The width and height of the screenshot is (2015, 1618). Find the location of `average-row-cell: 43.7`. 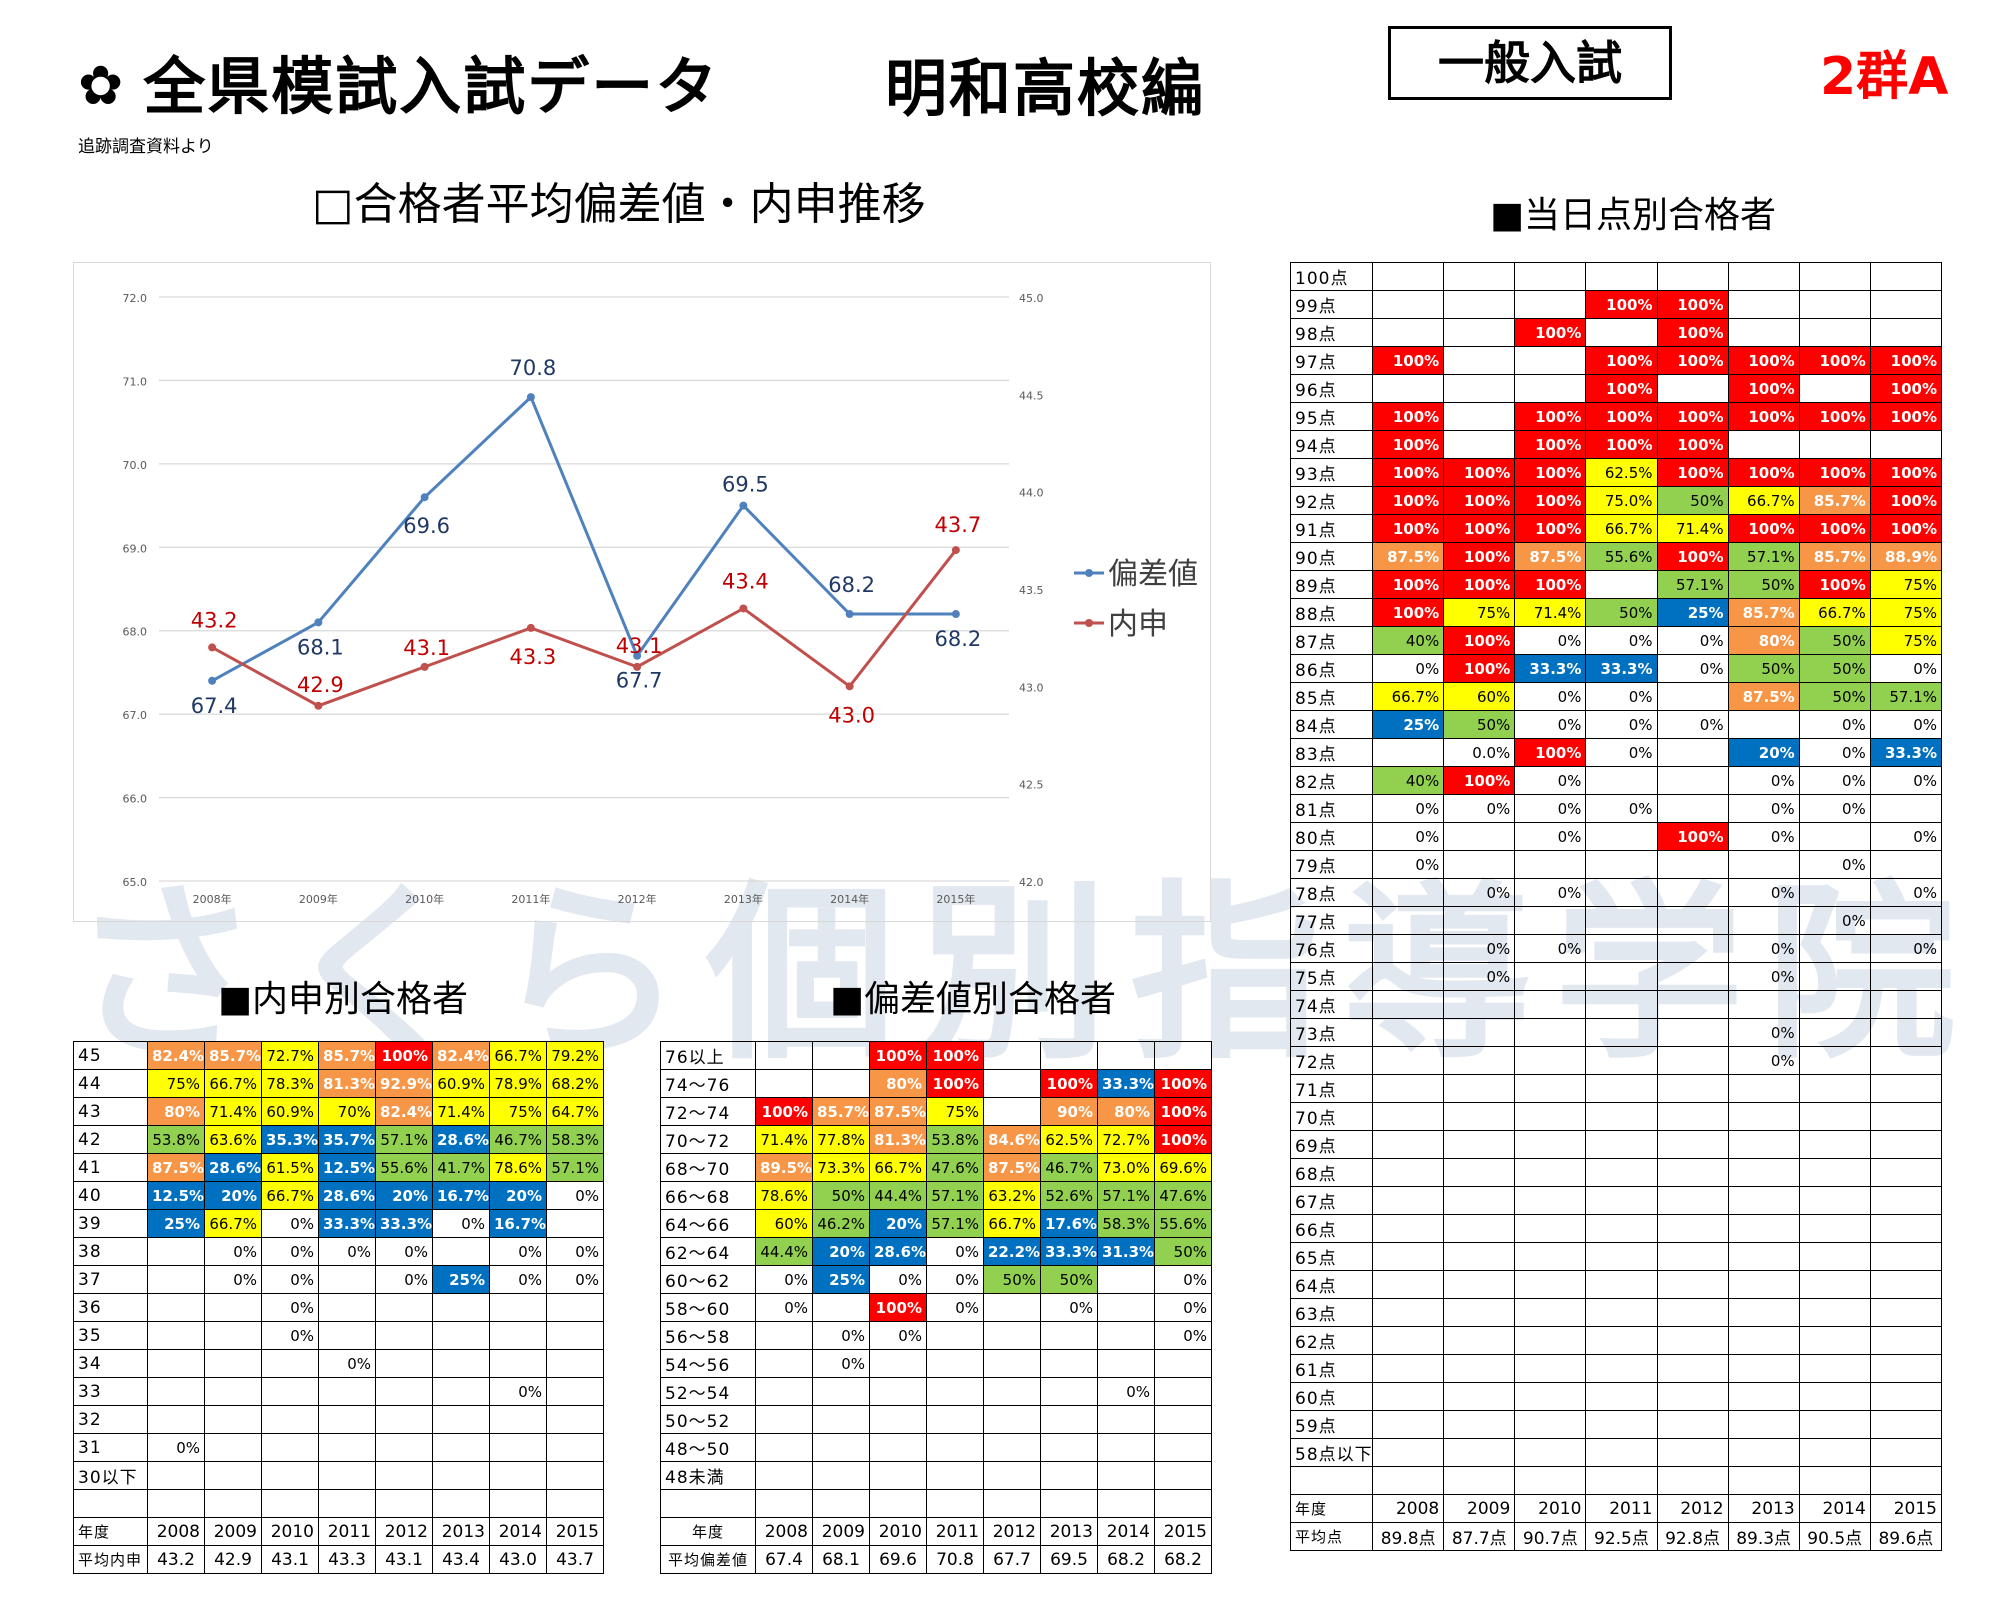

average-row-cell: 43.7 is located at coordinates (575, 1559).